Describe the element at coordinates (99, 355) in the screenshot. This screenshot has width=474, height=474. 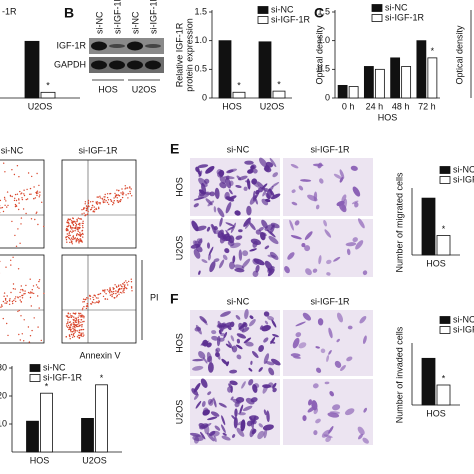
I see `axis-label: Annexin V` at that location.